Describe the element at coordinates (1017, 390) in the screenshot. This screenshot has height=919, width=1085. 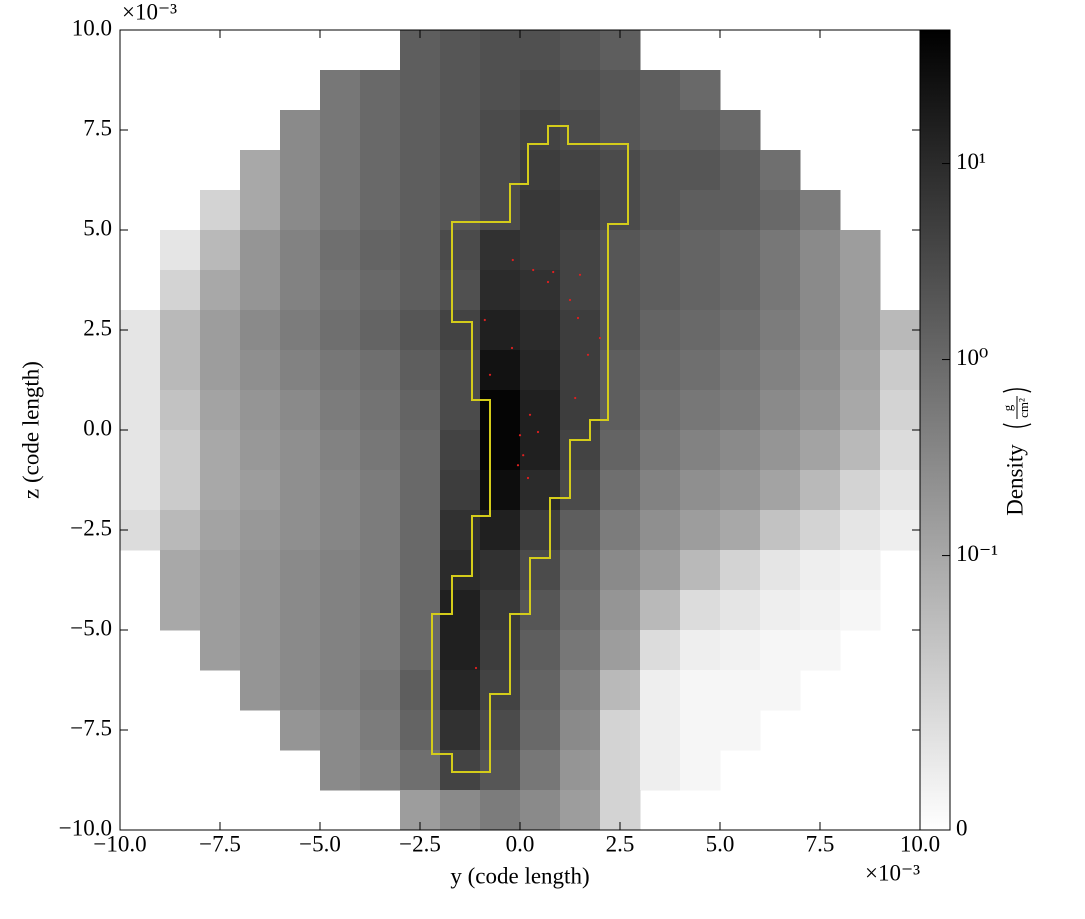
I see `paren` at that location.